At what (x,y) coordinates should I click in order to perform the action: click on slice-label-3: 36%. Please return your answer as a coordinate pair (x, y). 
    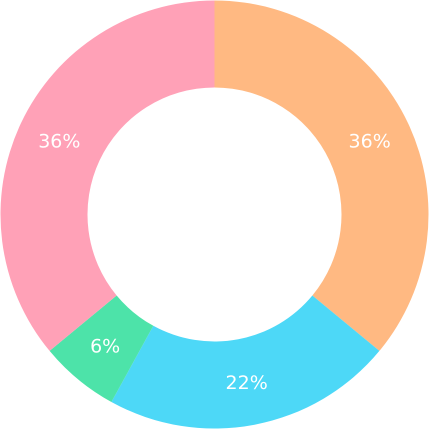
    Looking at the image, I should click on (59, 141).